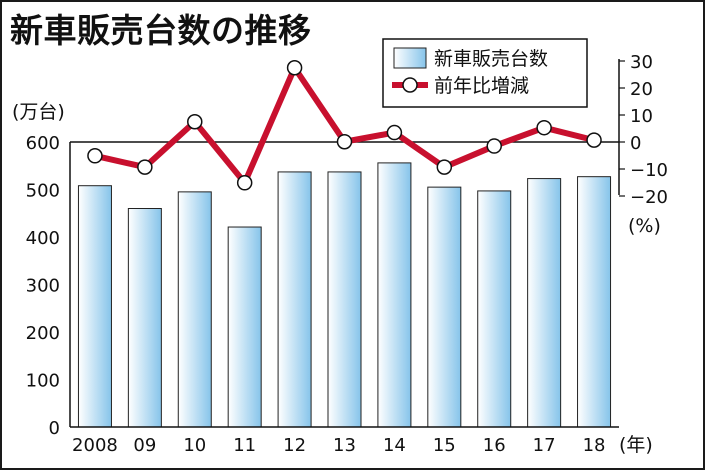 This screenshot has height=472, width=705. I want to click on chart-title: 新車販売台数の推移, so click(161, 30).